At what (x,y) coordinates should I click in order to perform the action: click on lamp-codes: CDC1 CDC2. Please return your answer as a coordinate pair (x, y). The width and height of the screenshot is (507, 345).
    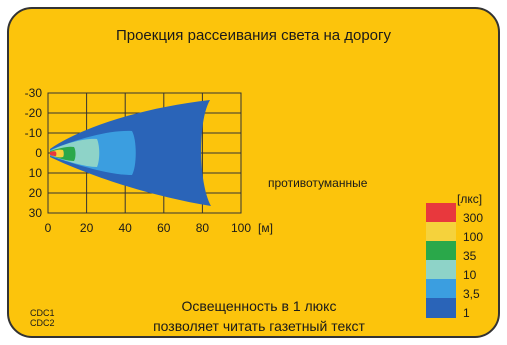
    Looking at the image, I should click on (42, 318).